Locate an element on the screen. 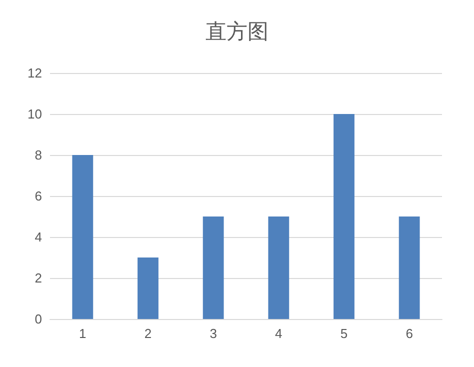  x-tick-label: 4 is located at coordinates (278, 333).